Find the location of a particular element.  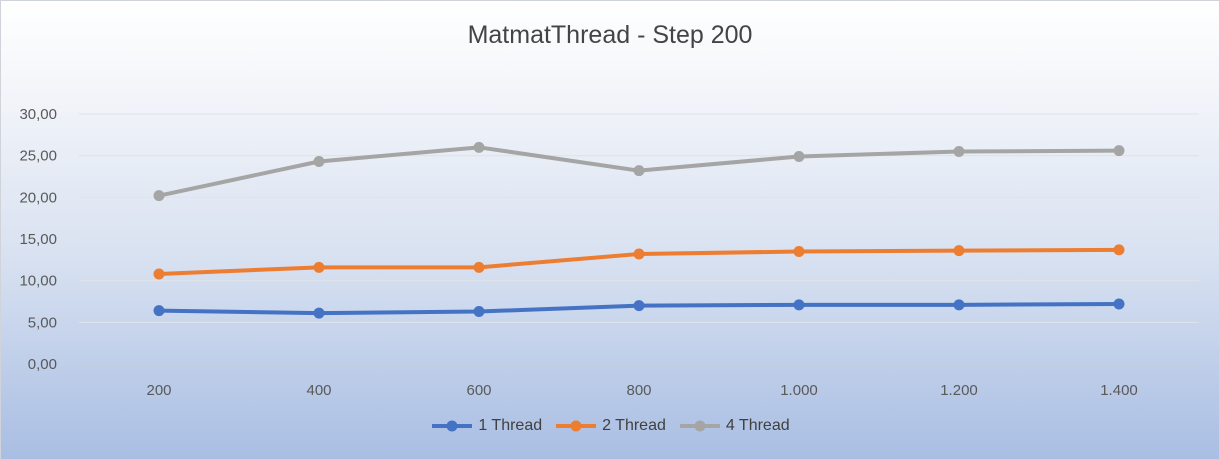

legend-item: 1 Thread is located at coordinates (486, 426).